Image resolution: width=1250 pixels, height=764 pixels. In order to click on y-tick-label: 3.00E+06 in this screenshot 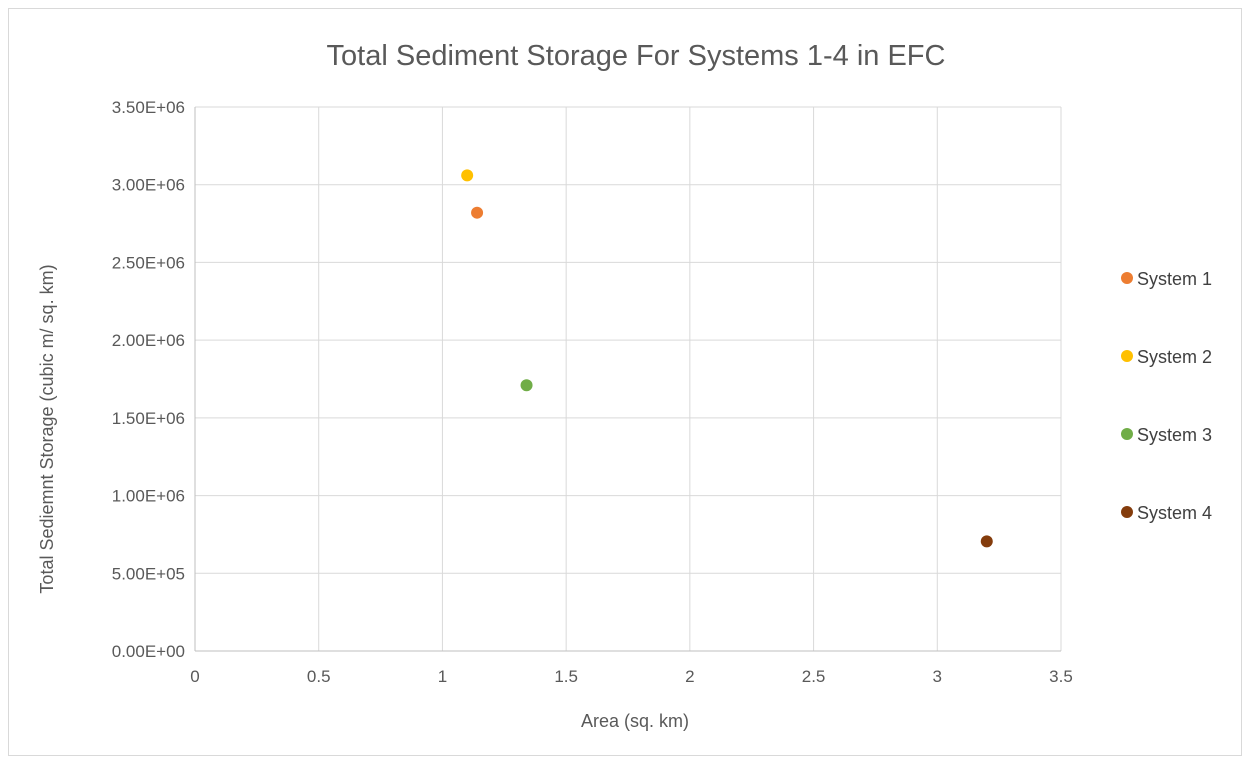, I will do `click(148, 185)`.